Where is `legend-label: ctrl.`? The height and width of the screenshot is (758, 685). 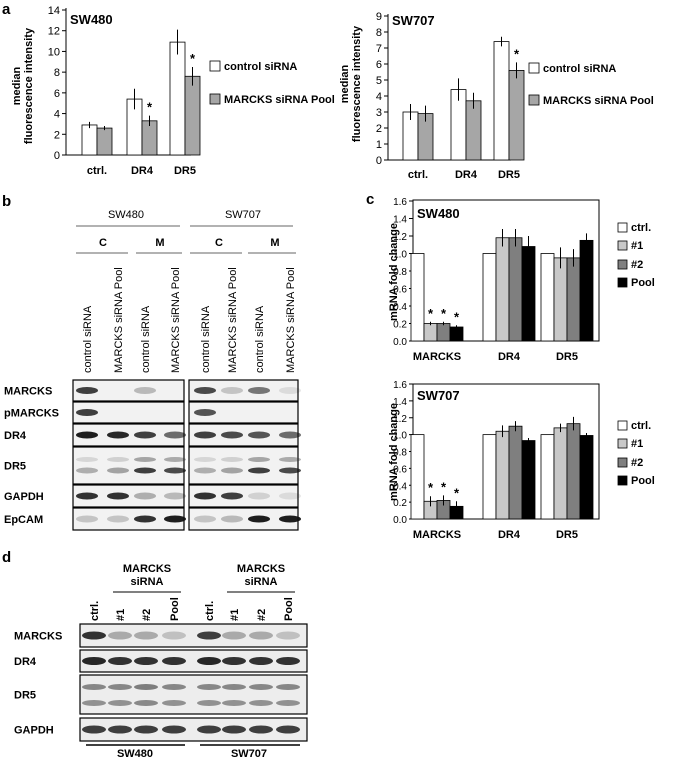 legend-label: ctrl. is located at coordinates (641, 426).